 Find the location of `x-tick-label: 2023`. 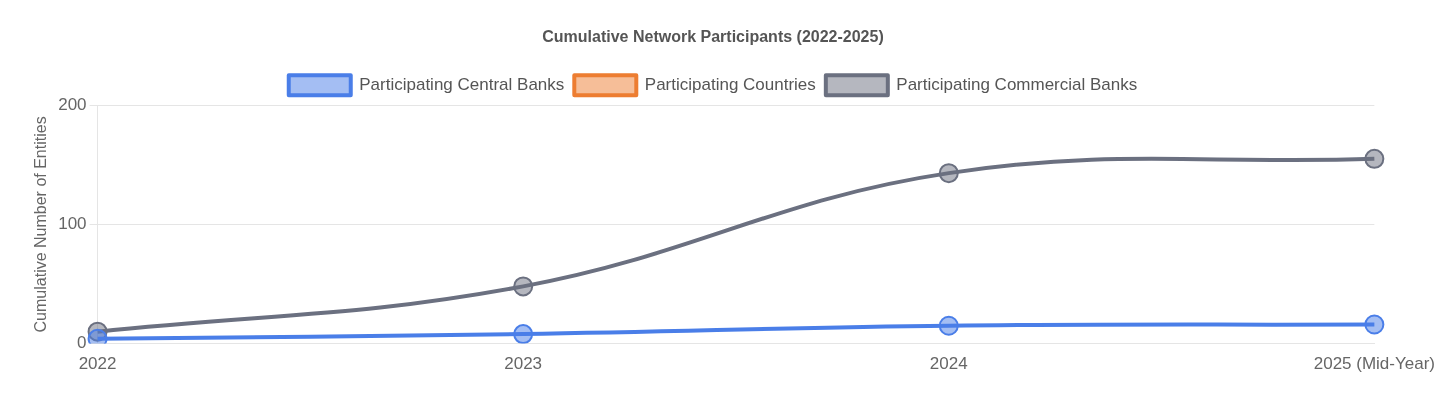

x-tick-label: 2023 is located at coordinates (523, 364).